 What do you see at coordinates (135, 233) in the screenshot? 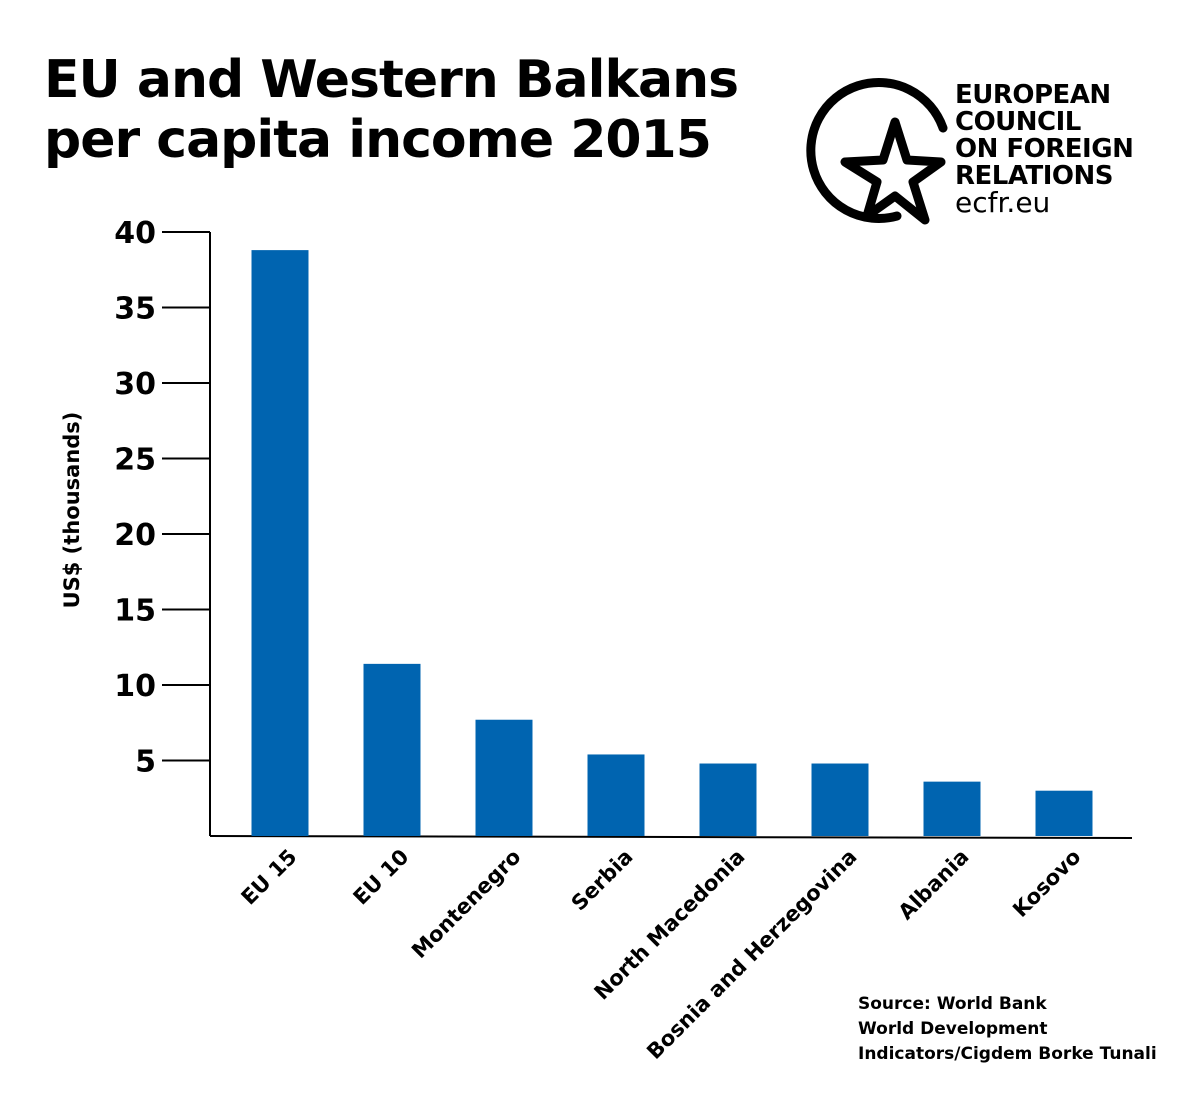
I see `y-tick-label-7: 40` at bounding box center [135, 233].